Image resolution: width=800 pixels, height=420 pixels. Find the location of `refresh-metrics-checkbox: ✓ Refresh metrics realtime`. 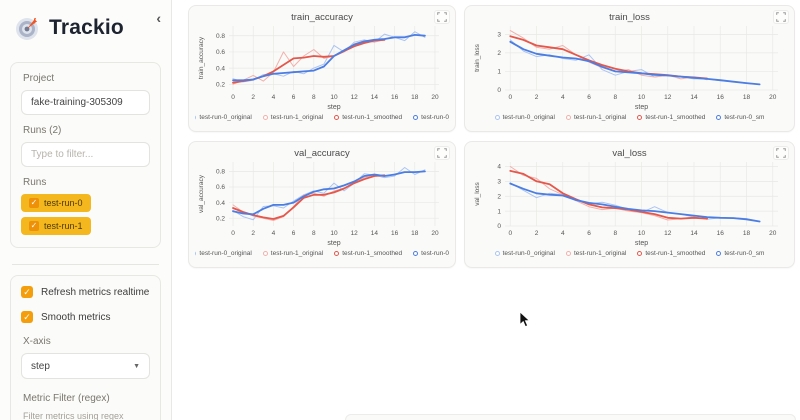

refresh-metrics-checkbox: ✓ Refresh metrics realtime is located at coordinates (85, 292).